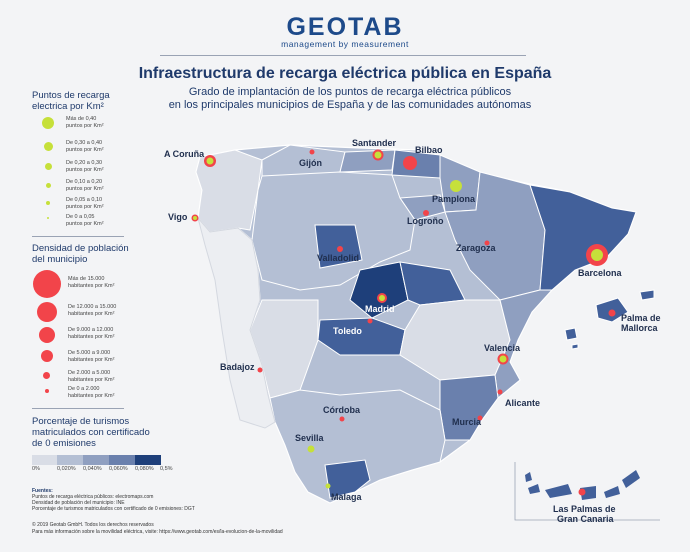 The image size is (690, 552). What do you see at coordinates (68, 106) in the screenshot?
I see `legend-charging-title-2: electrica por Km²` at bounding box center [68, 106].